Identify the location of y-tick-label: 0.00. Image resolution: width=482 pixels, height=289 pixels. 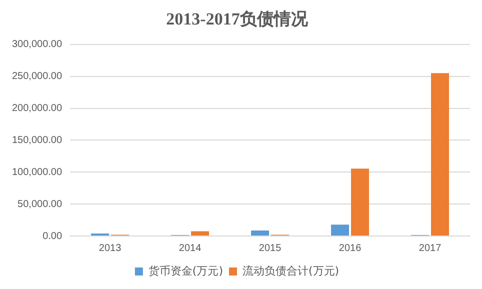
(52, 236).